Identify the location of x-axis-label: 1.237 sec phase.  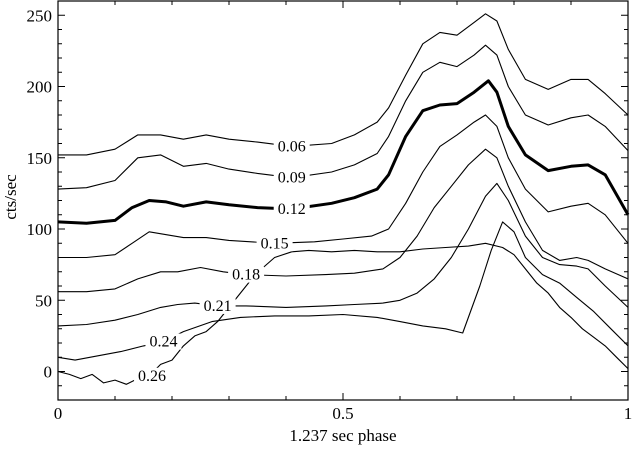
(342, 435).